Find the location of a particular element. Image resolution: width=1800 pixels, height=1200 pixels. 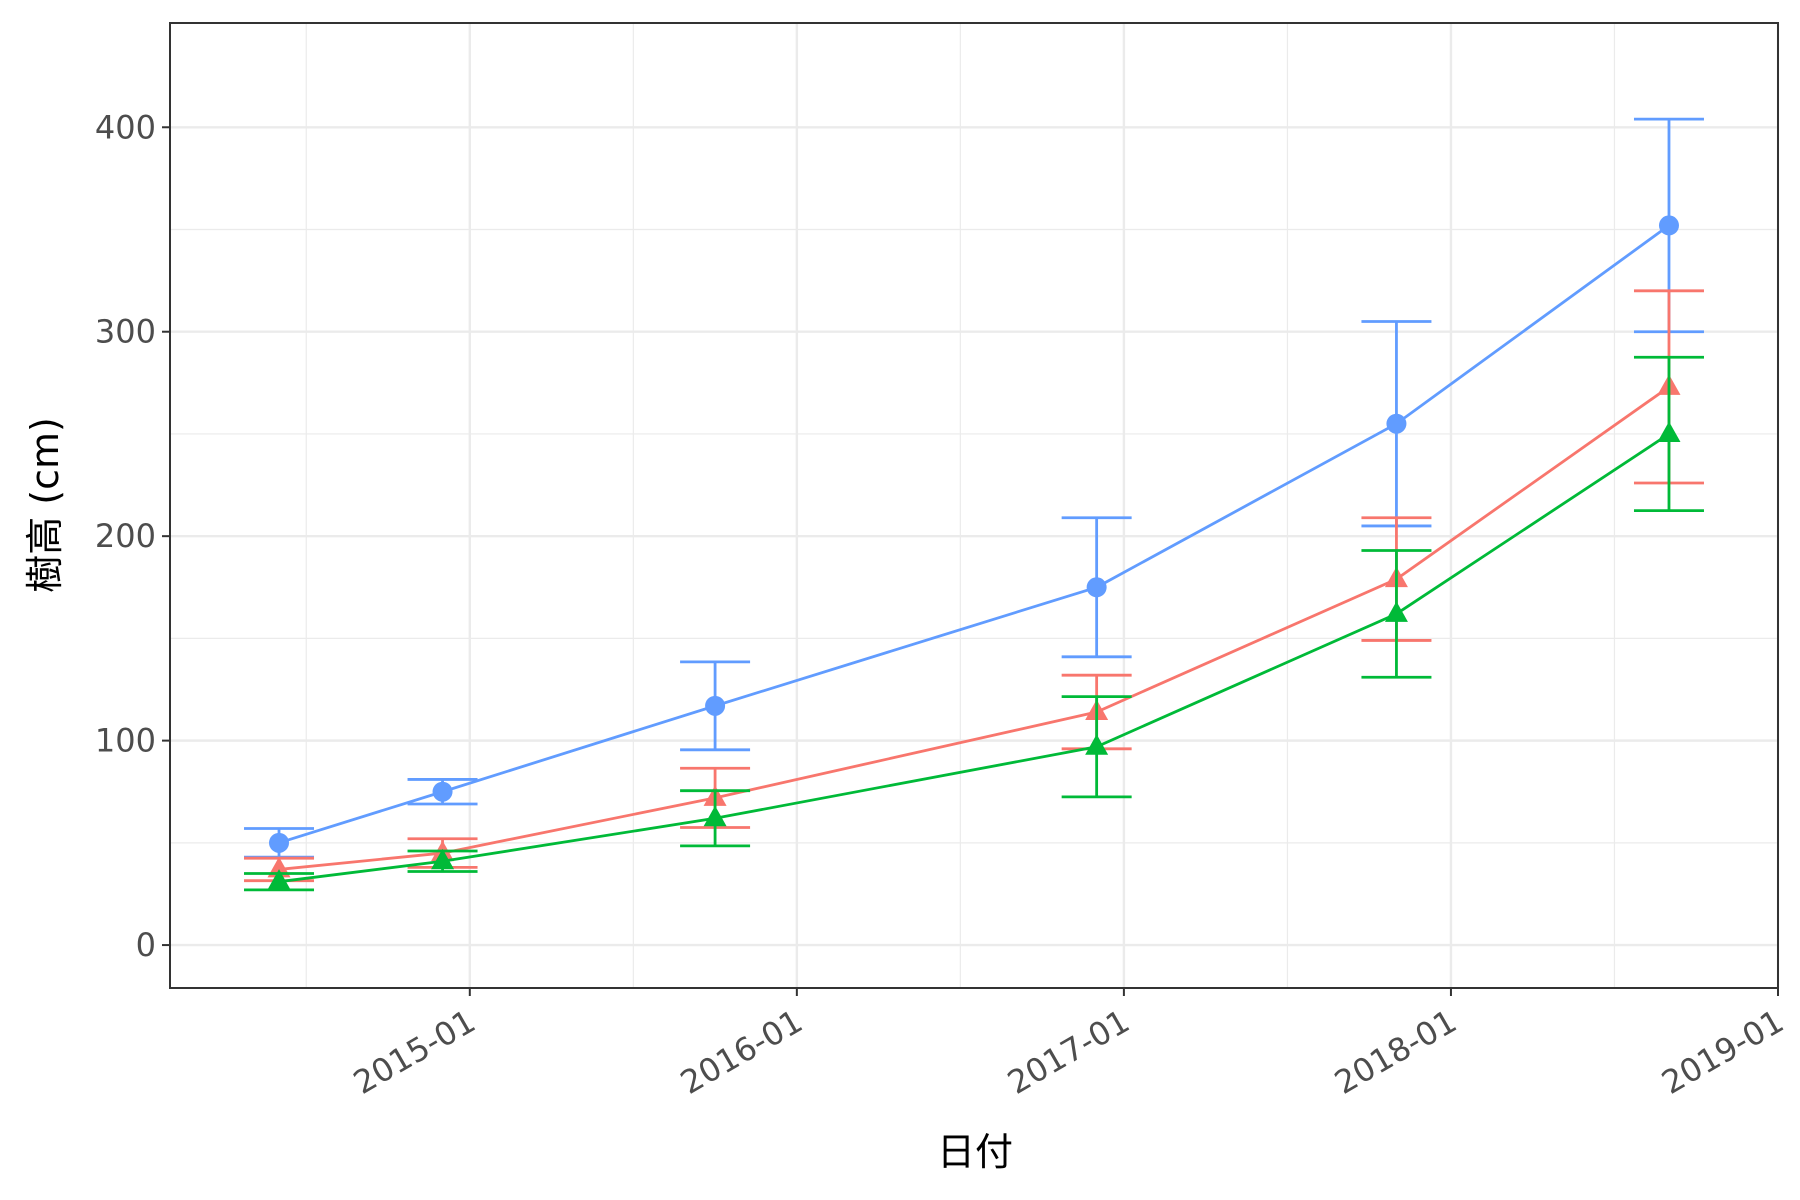

x-axis-title: 日付 is located at coordinates (975, 1152).